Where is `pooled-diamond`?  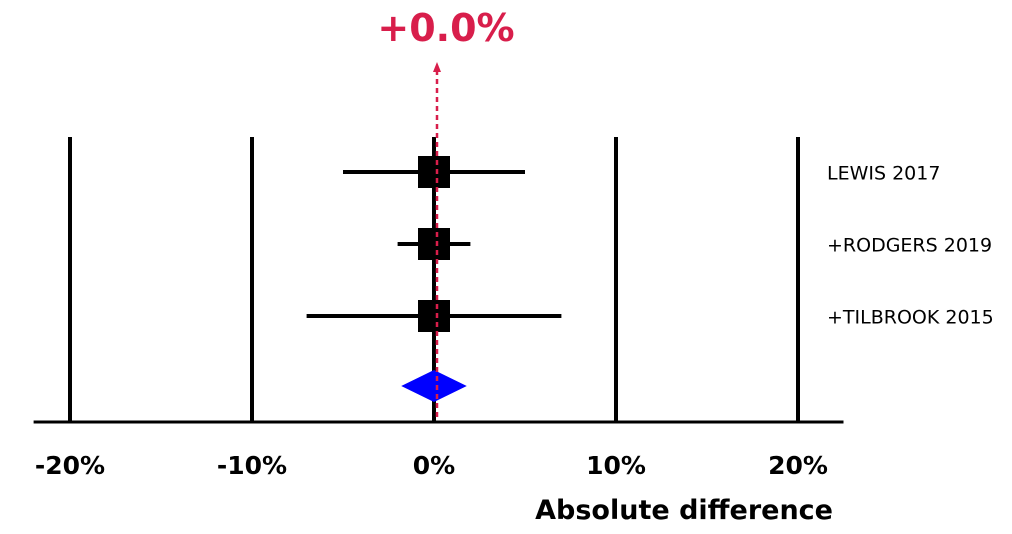 pooled-diamond is located at coordinates (434, 386).